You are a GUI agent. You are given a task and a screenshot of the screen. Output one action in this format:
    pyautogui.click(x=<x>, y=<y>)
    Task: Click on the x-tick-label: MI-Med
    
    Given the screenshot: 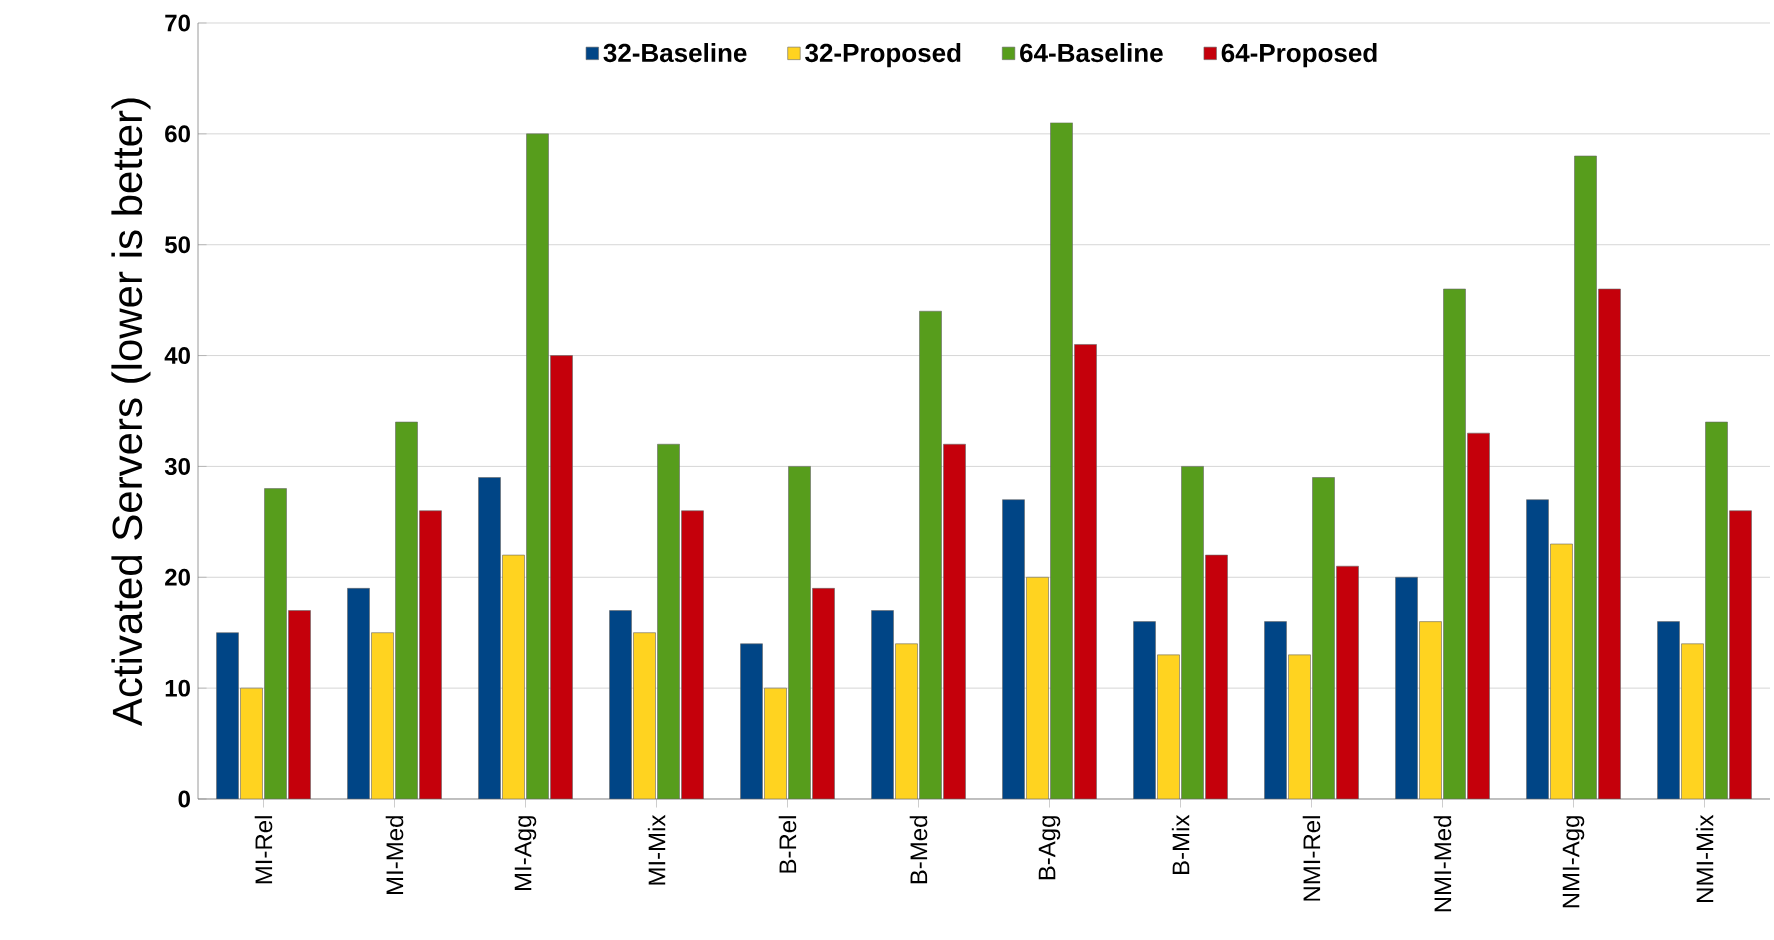 What is the action you would take?
    pyautogui.click(x=394, y=855)
    